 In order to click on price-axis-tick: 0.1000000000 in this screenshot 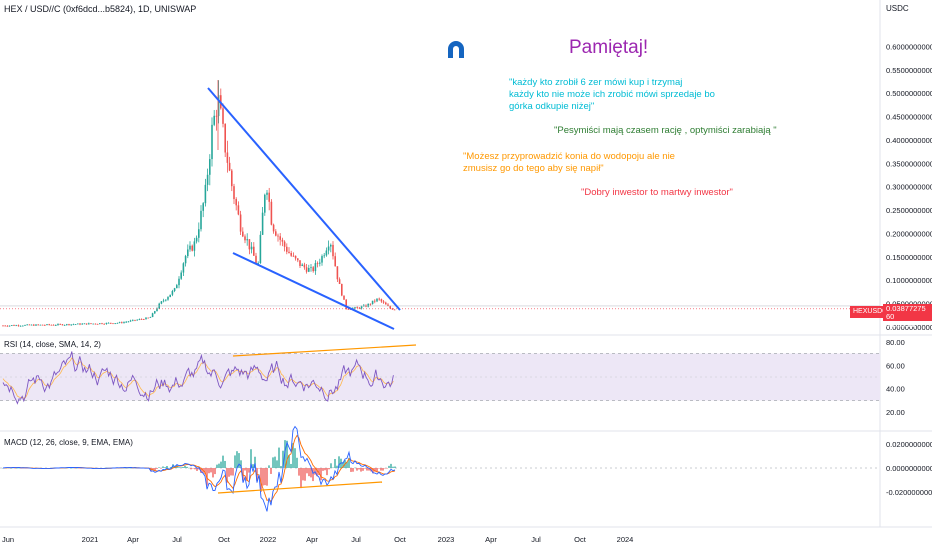, I will do `click(909, 280)`.